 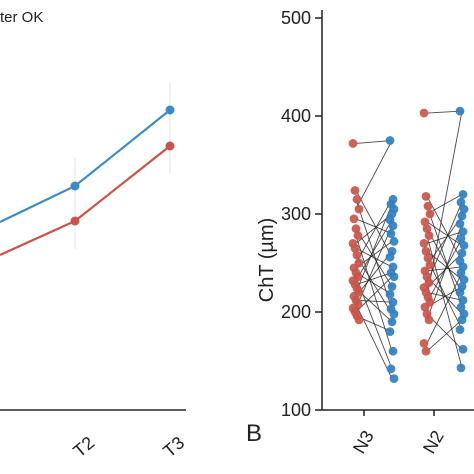 I want to click on pair-lines, so click(x=409, y=244).